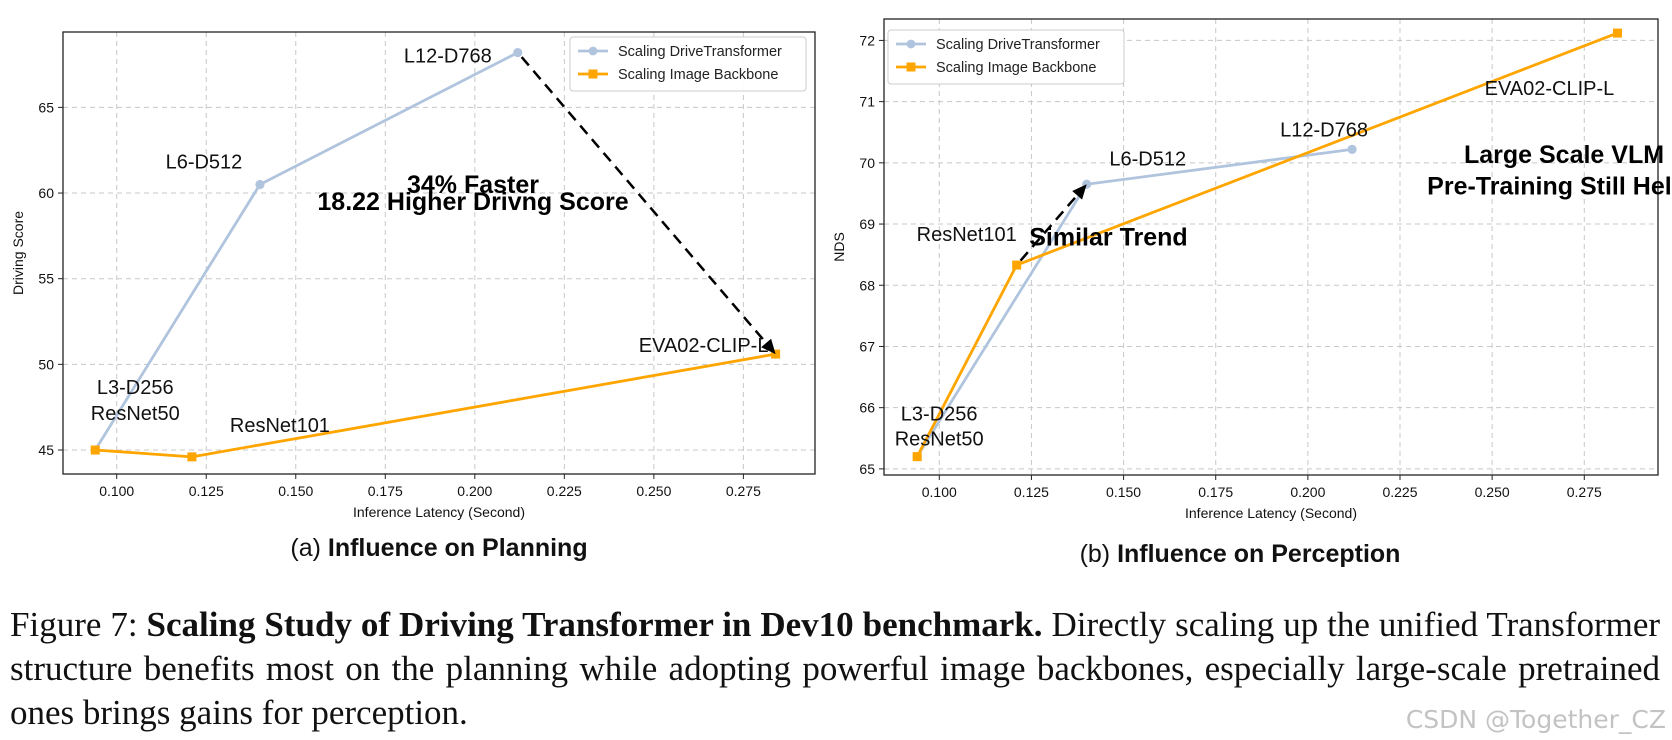 Image resolution: width=1672 pixels, height=740 pixels. What do you see at coordinates (472, 202) in the screenshot?
I see `c1-annotation-1: 18.22 Higher Drivng Score` at bounding box center [472, 202].